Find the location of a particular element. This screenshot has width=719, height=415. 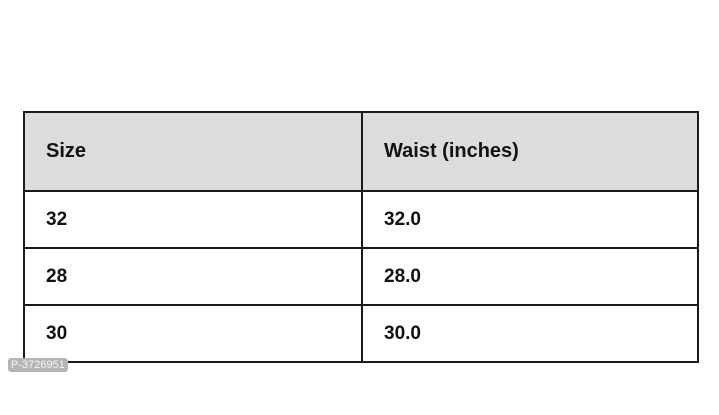

table-row: 28 28.0 is located at coordinates (361, 276).